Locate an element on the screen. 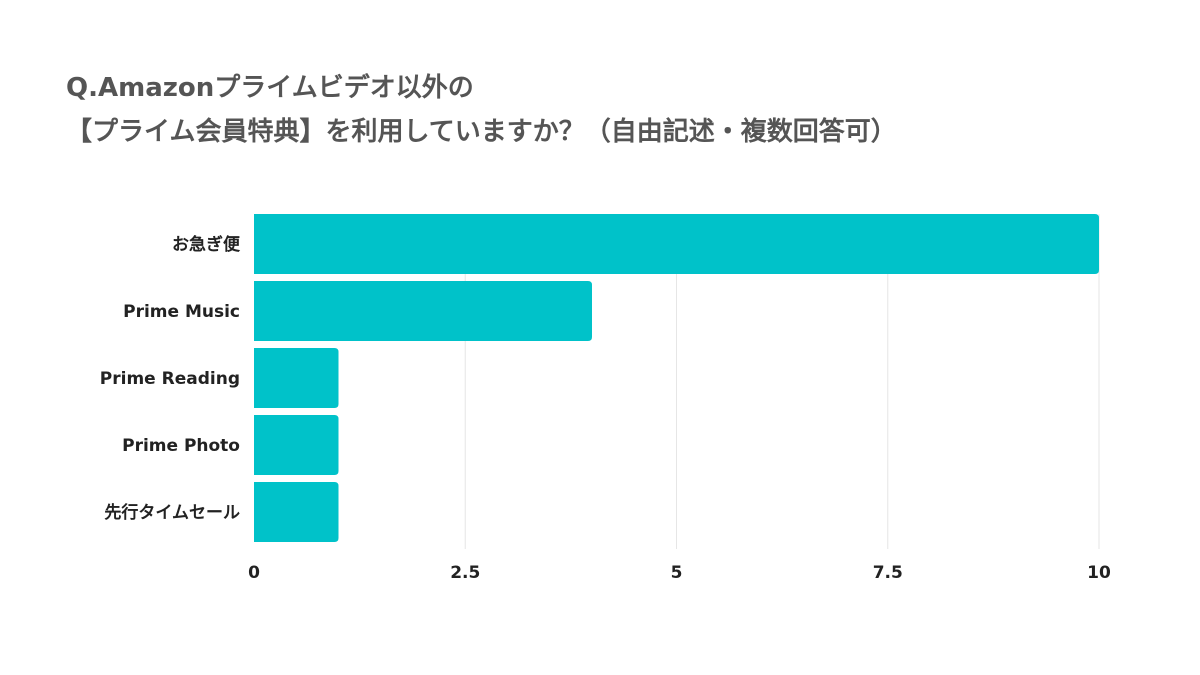 Image resolution: width=1200 pixels, height=675 pixels. category-label: お急ぎ便 is located at coordinates (206, 244).